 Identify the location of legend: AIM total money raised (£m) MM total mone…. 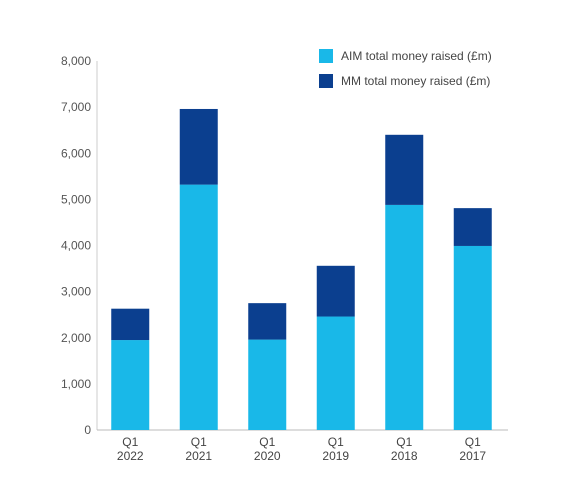
(405, 68).